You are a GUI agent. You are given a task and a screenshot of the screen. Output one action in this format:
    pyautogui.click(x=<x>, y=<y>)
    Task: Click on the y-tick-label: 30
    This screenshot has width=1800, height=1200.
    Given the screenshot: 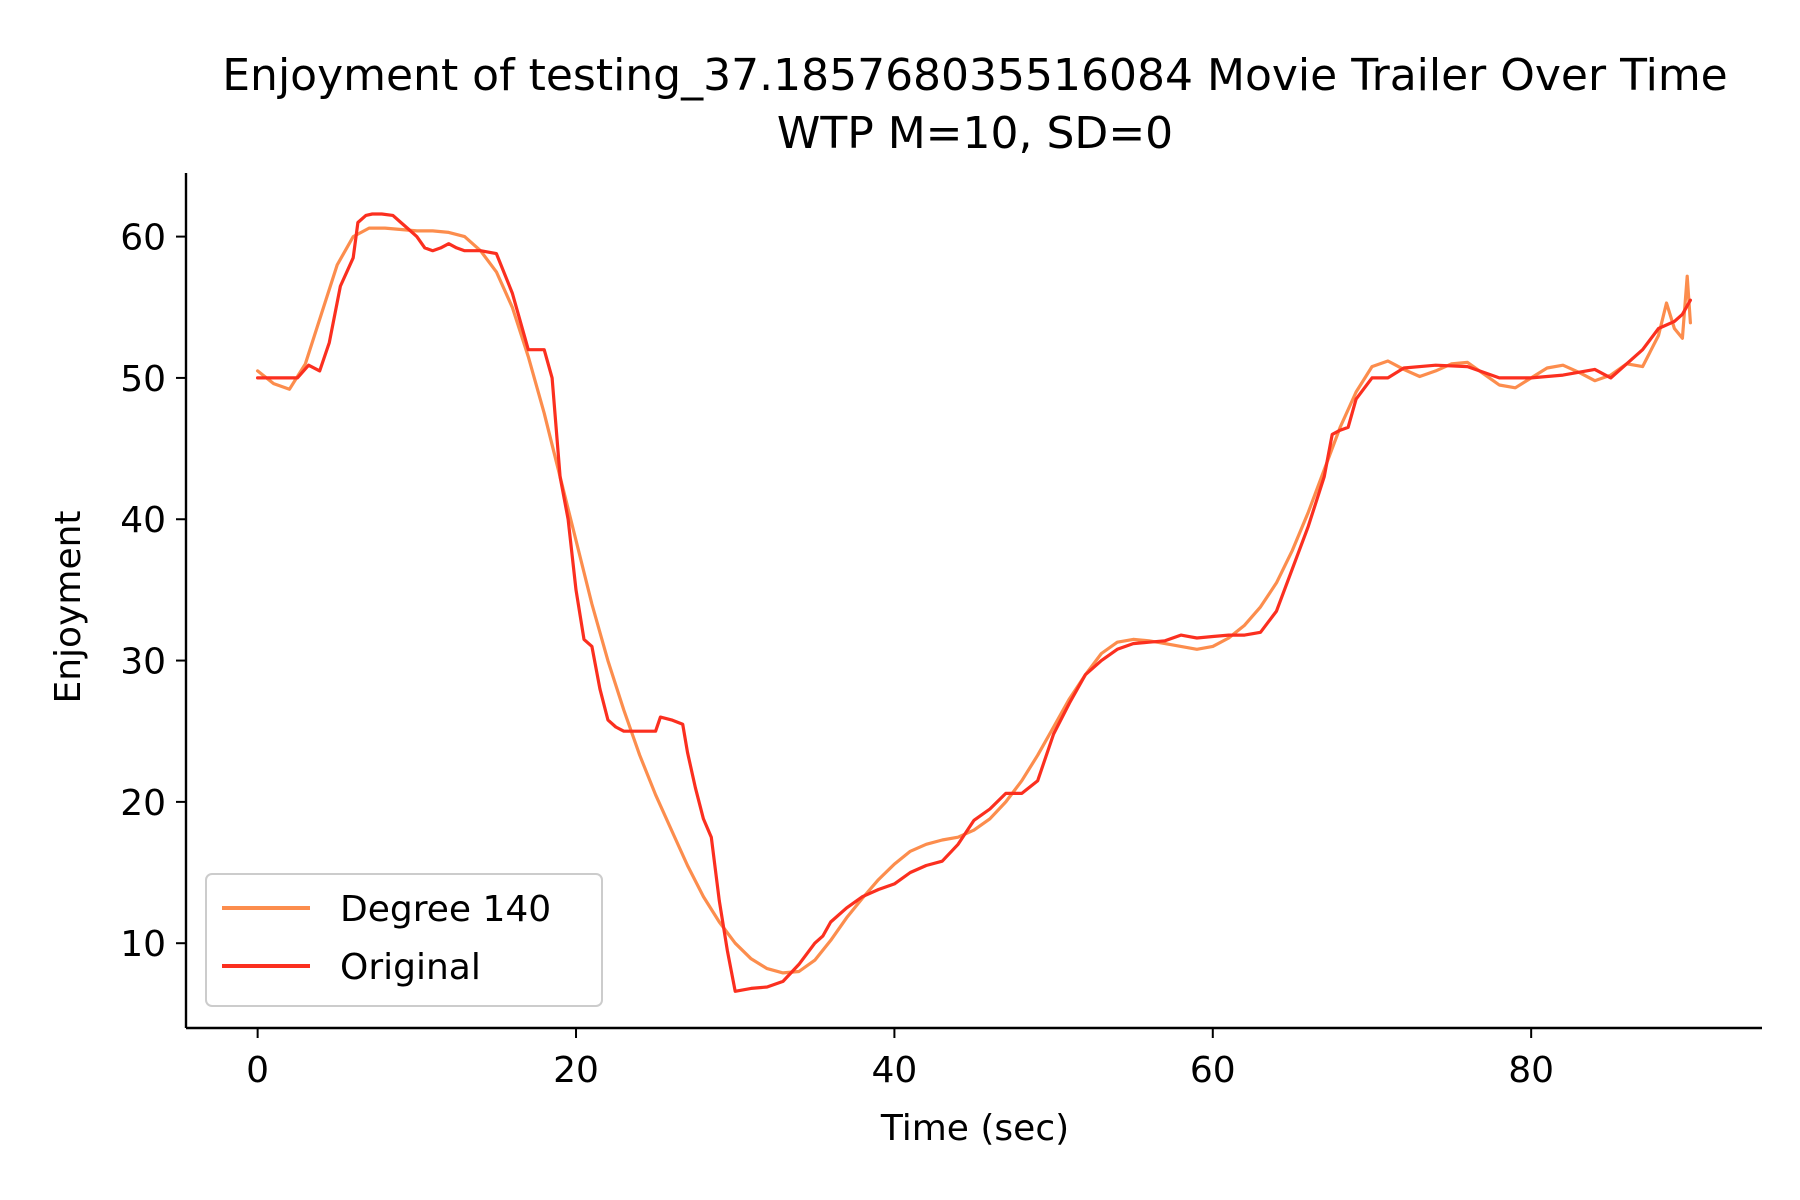 What is the action you would take?
    pyautogui.click(x=143, y=662)
    